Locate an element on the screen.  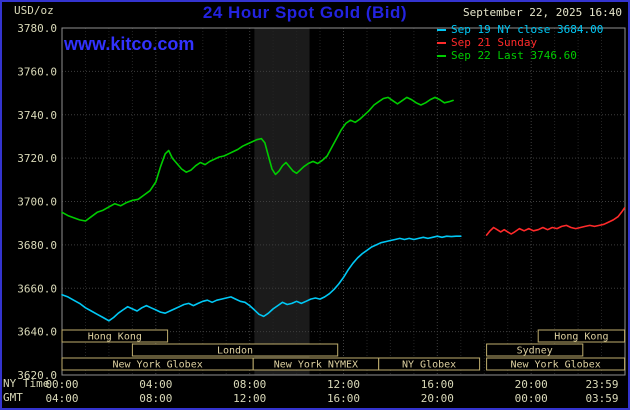
x-axis-gmt-label: GMT is located at coordinates (13, 397).